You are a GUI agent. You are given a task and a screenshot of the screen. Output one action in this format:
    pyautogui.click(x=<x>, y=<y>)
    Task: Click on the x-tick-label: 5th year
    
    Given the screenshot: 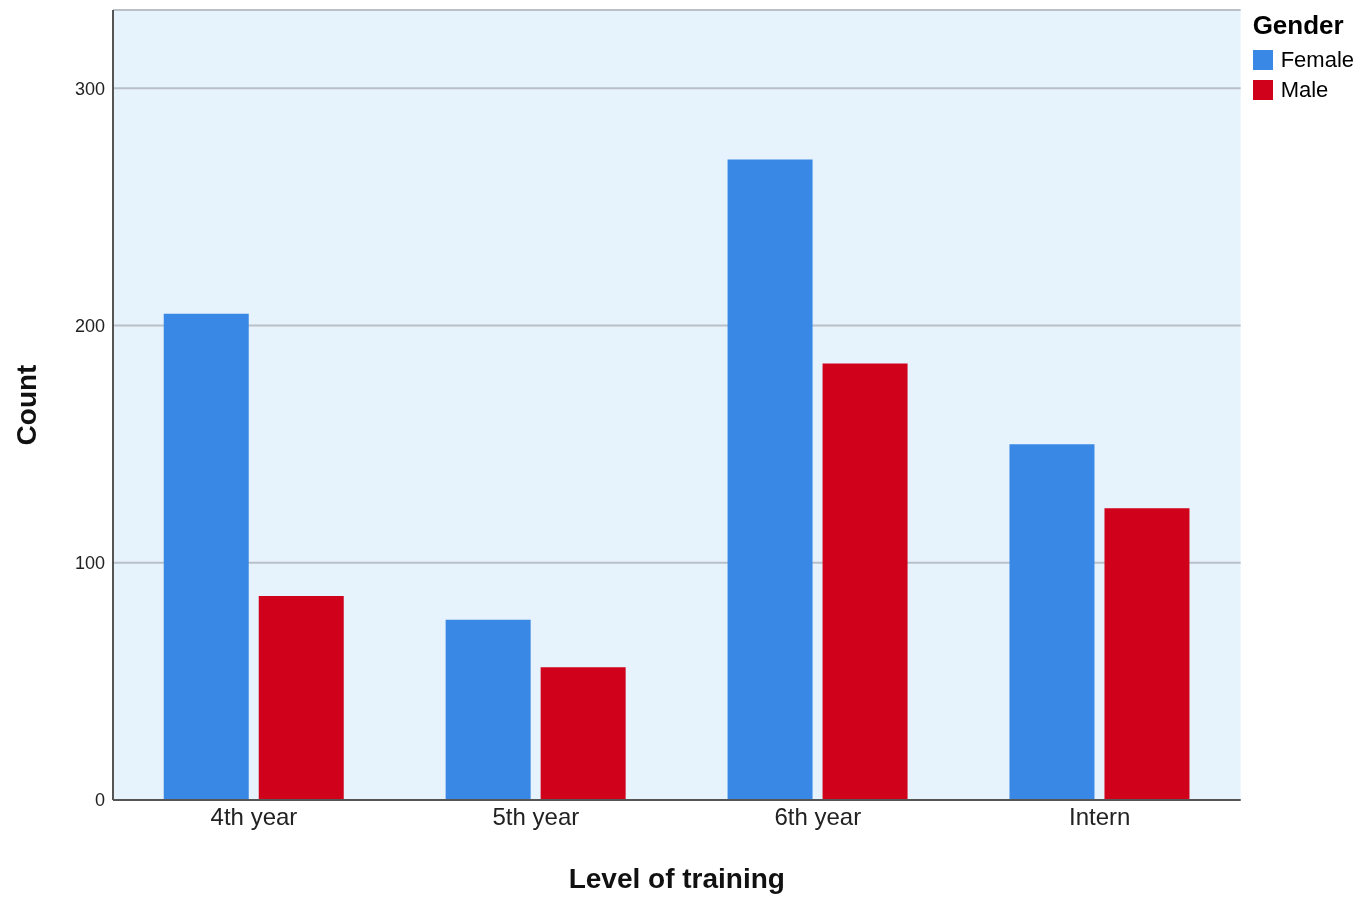 What is the action you would take?
    pyautogui.click(x=536, y=817)
    